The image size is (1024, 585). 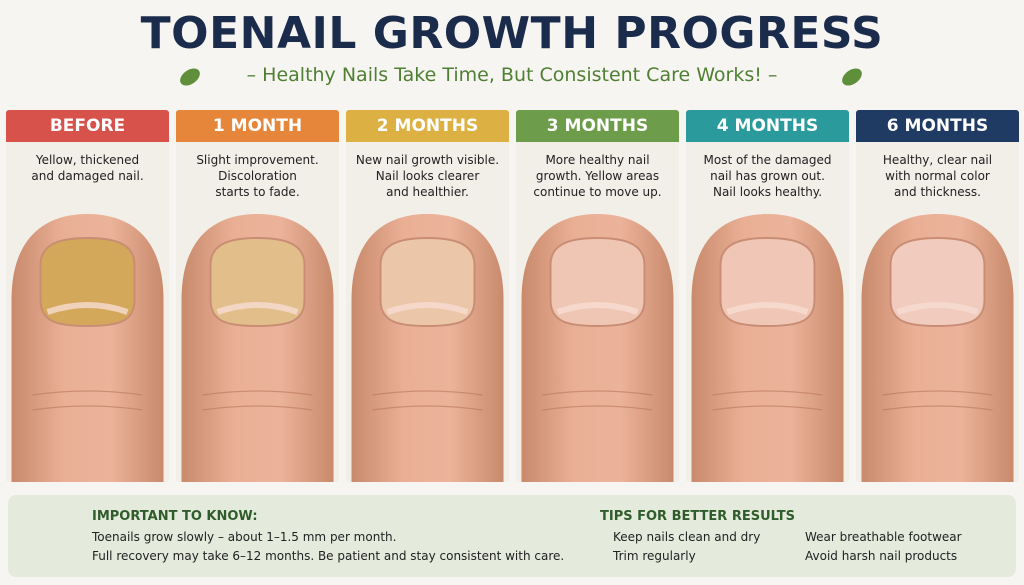 What do you see at coordinates (597, 176) in the screenshot?
I see `stage-description: growth. Yellow areas` at bounding box center [597, 176].